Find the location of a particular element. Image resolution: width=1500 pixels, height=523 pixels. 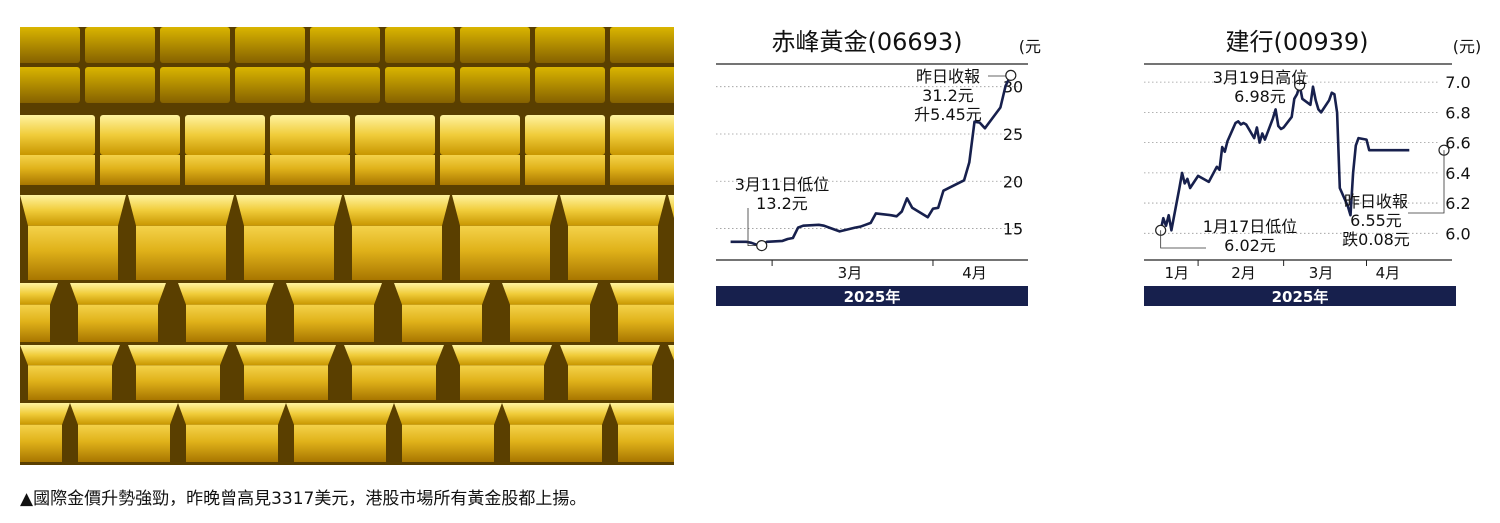

annotation-text: 3月19日高位 is located at coordinates (1260, 77).